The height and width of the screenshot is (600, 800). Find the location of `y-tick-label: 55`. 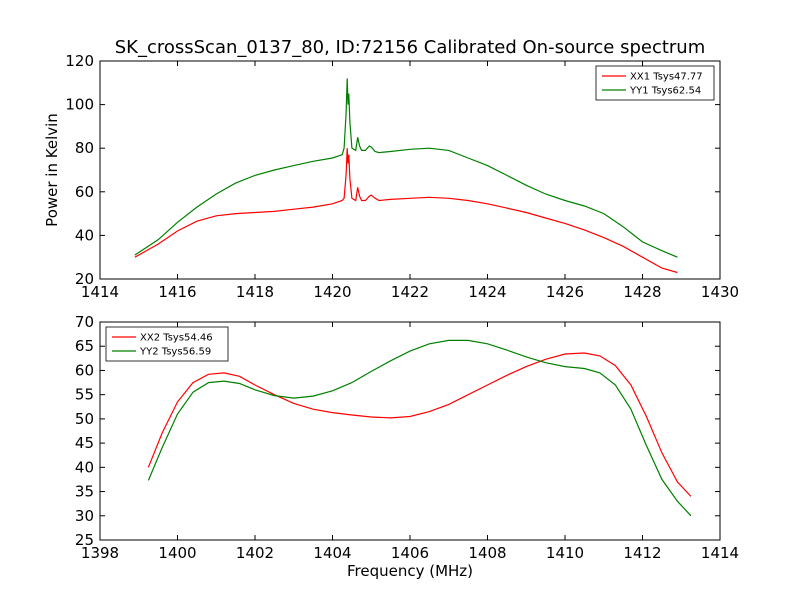

y-tick-label: 55 is located at coordinates (84, 395).